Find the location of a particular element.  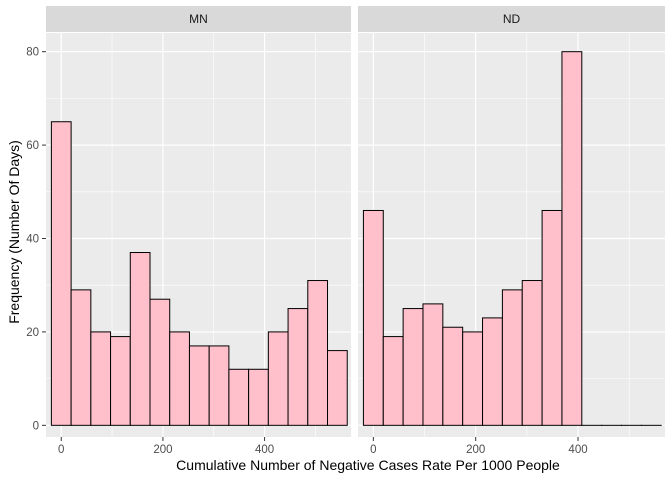

x-axis: 0 200 400 0 200 400 is located at coordinates (323, 446).